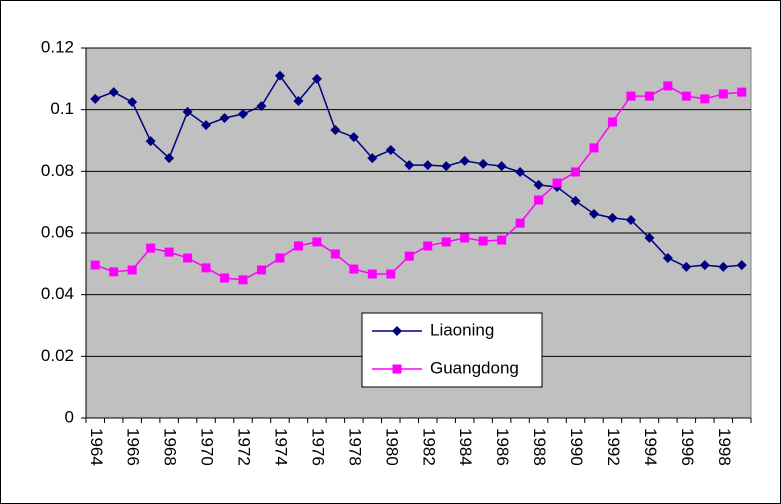 The image size is (781, 504). What do you see at coordinates (207, 447) in the screenshot?
I see `x-tick-label: 1970` at bounding box center [207, 447].